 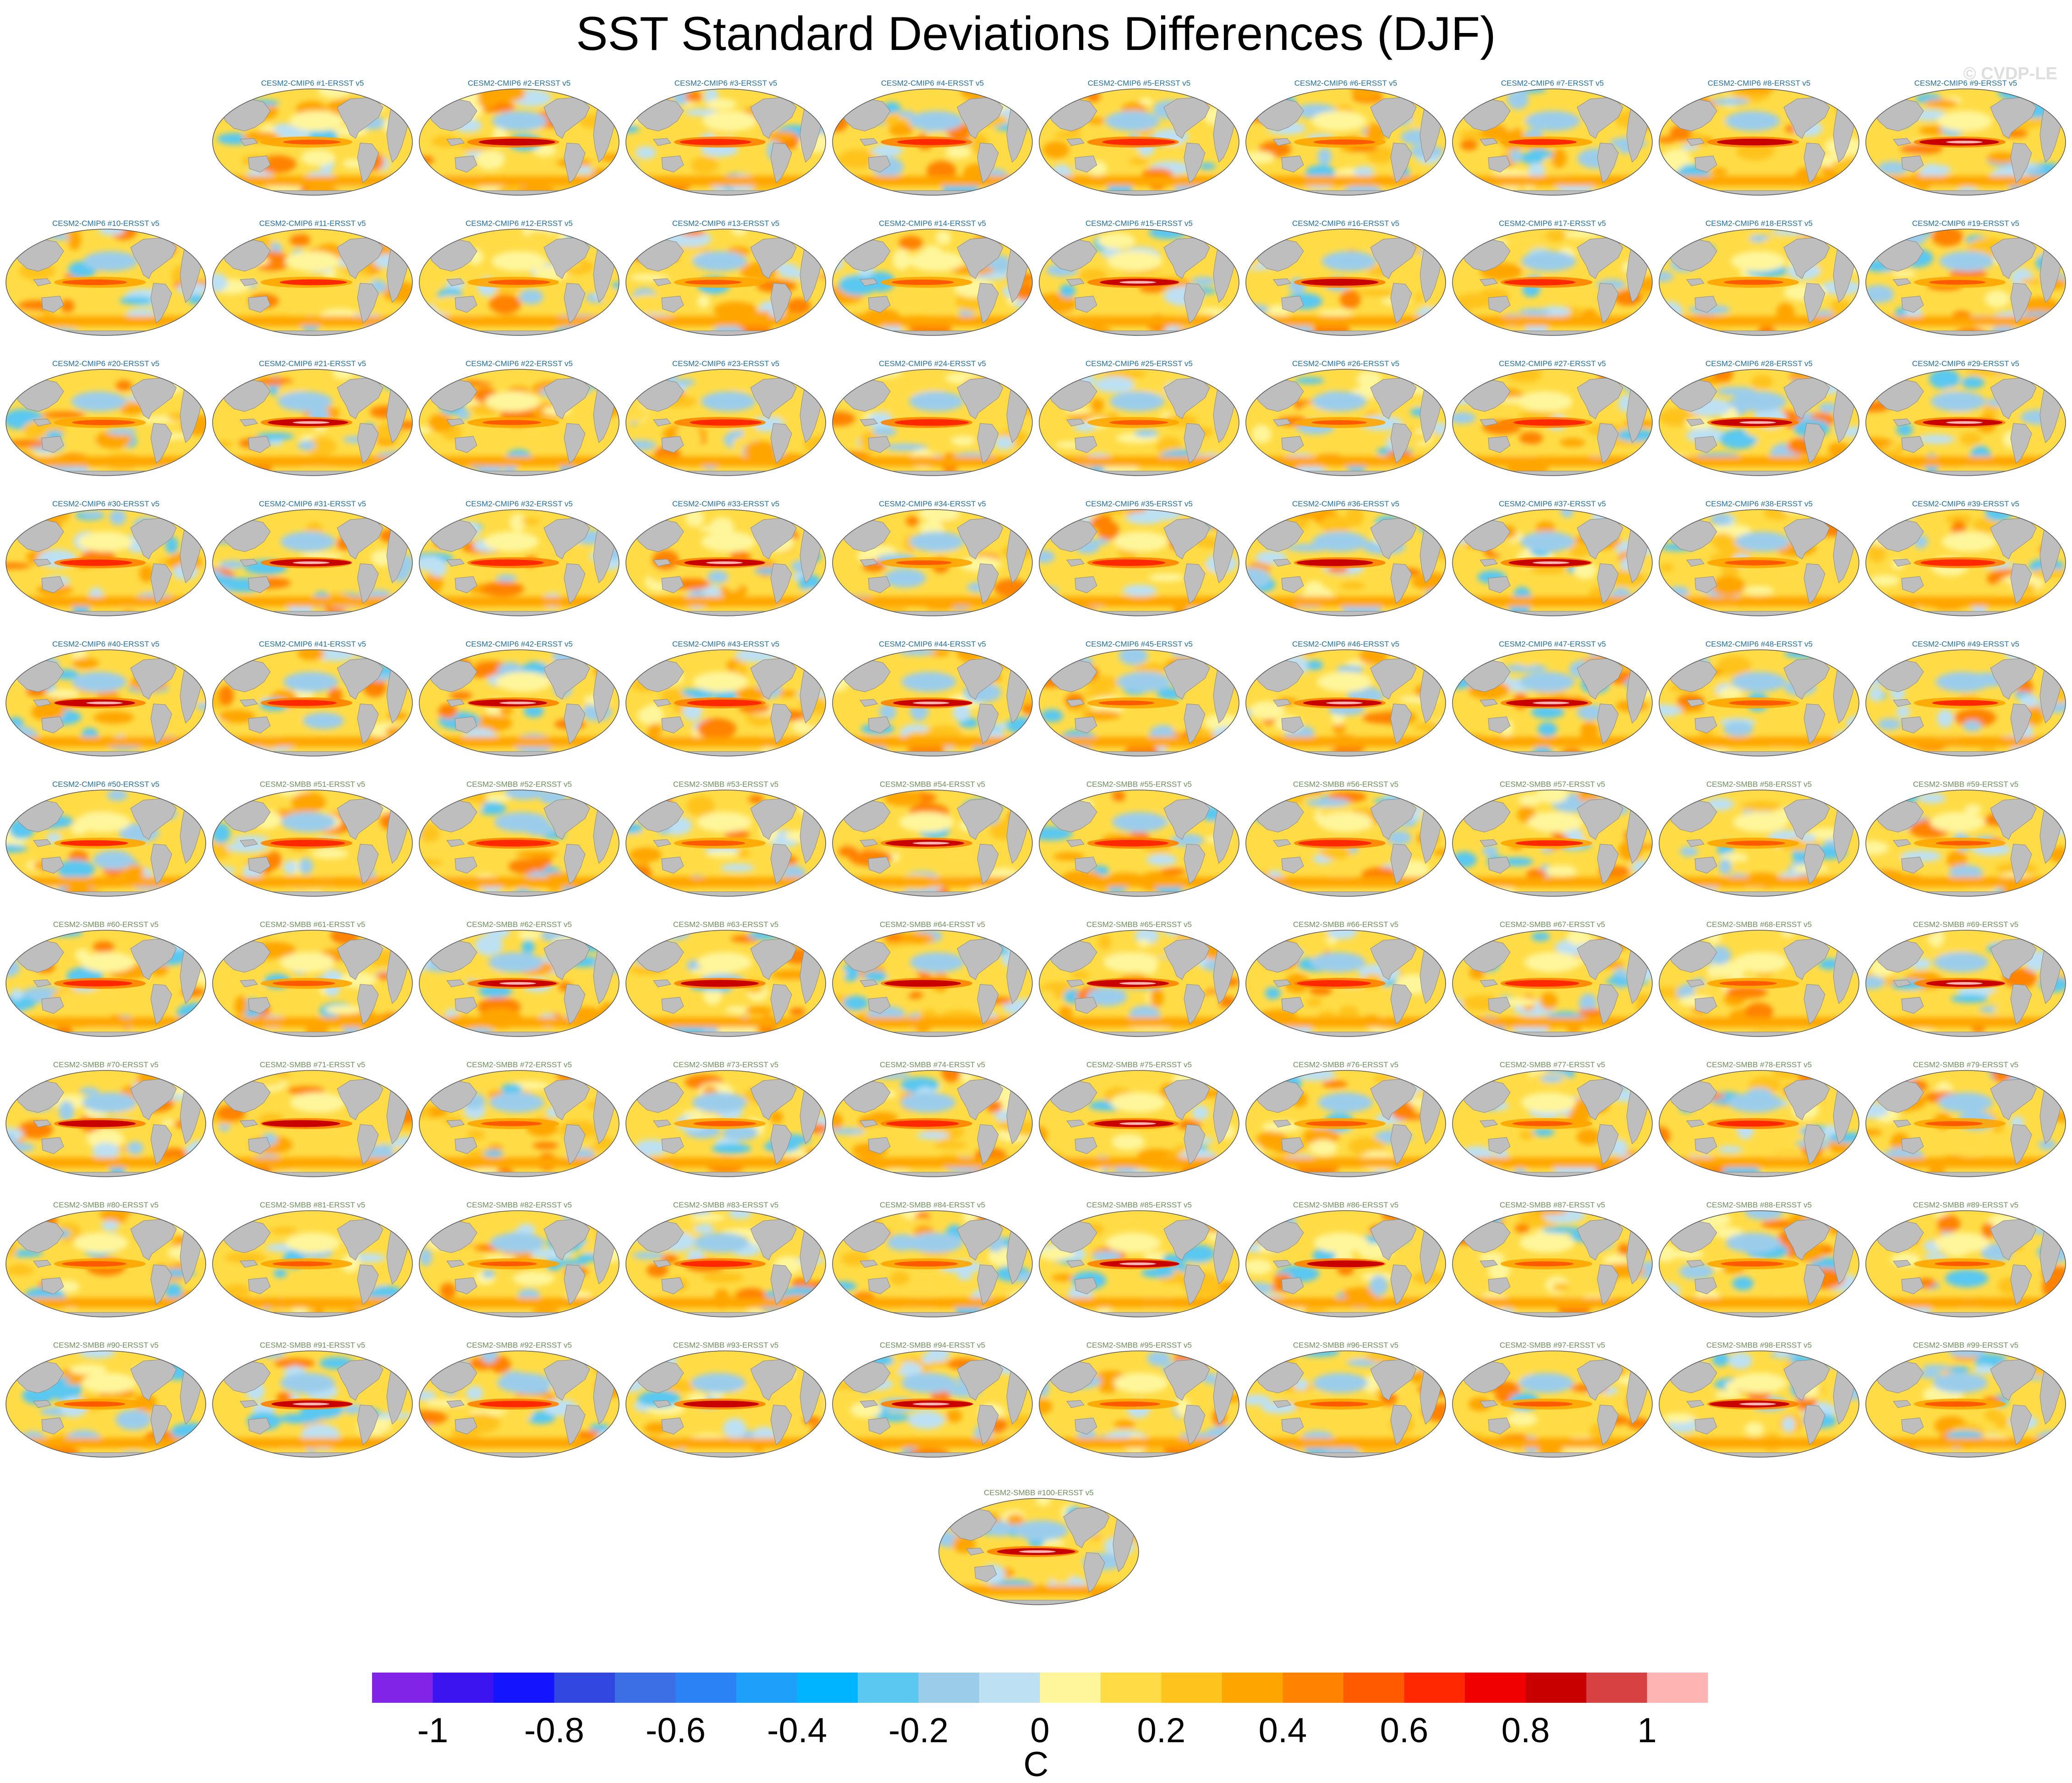 What do you see at coordinates (1552, 557) in the screenshot?
I see `map-panel: CESM2-CMIP6 #37-ERSST v5` at bounding box center [1552, 557].